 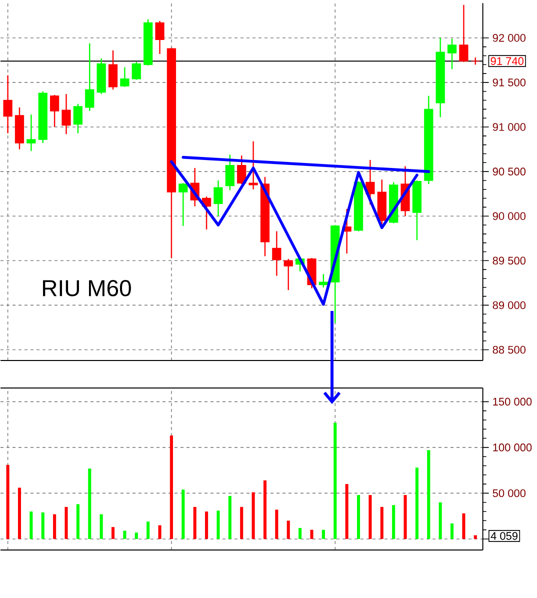 What do you see at coordinates (512, 448) in the screenshot?
I see `y-tick-label: 100 000` at bounding box center [512, 448].